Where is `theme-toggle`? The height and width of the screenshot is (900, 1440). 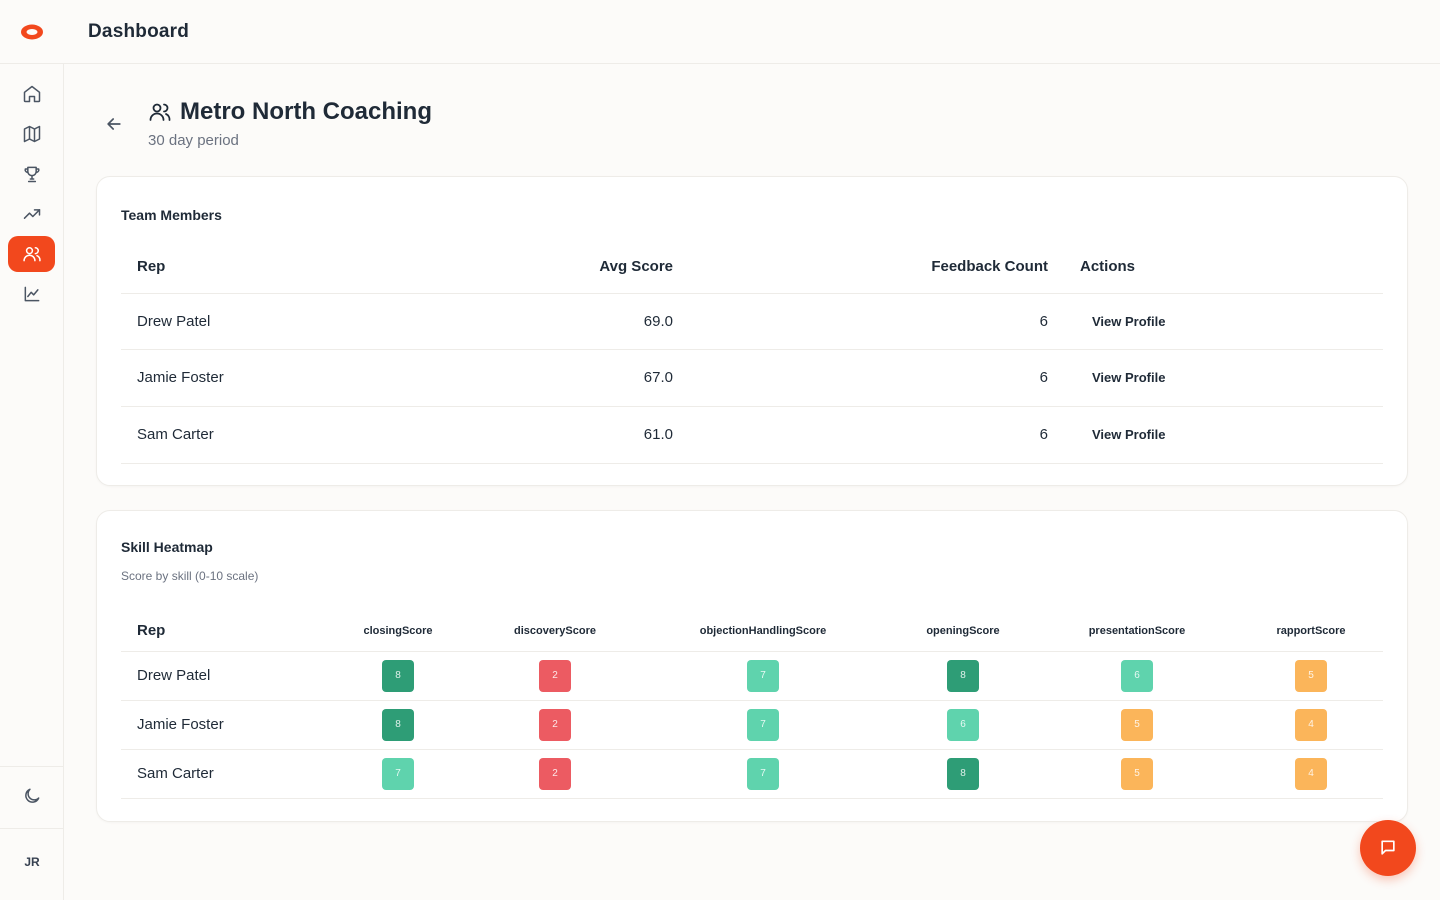 theme-toggle is located at coordinates (31, 796).